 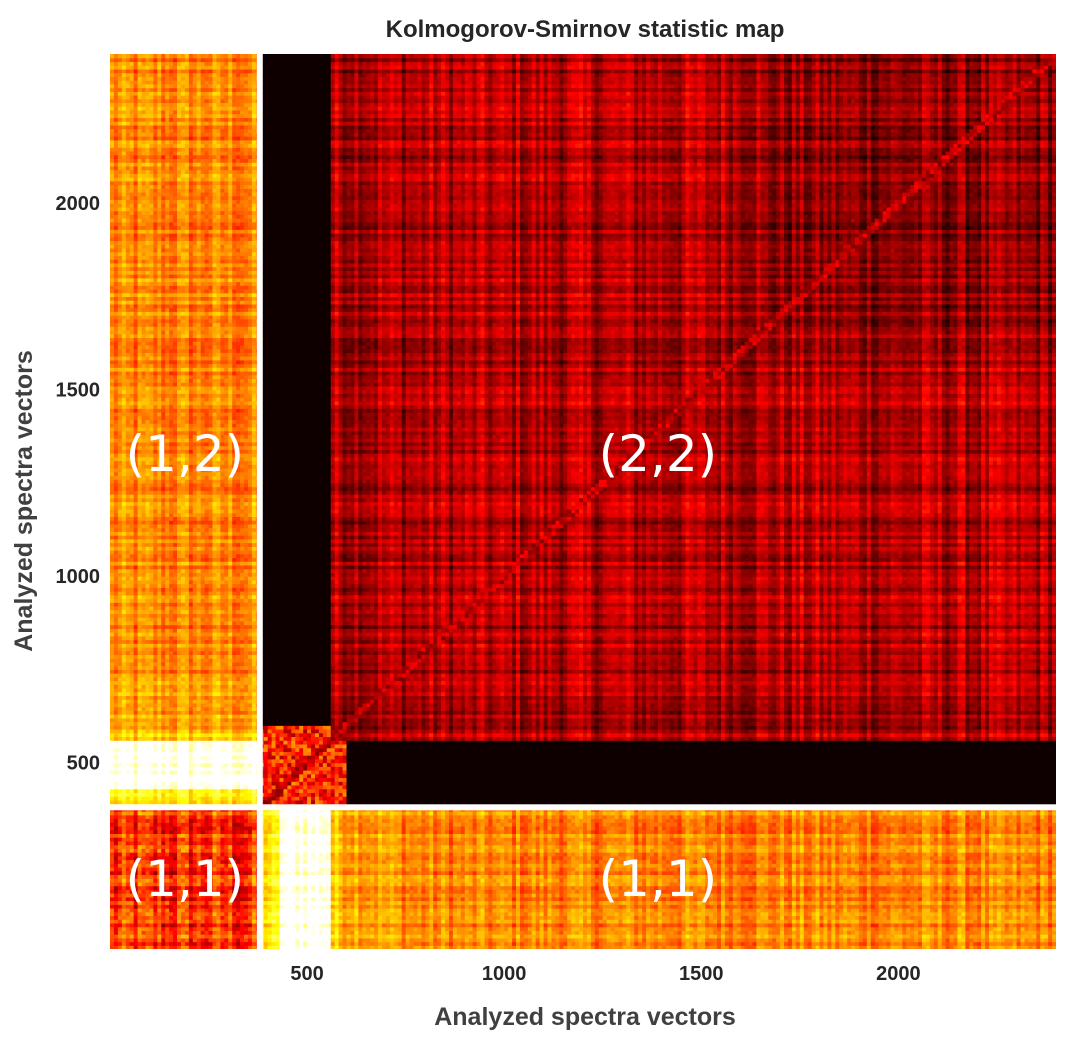 What do you see at coordinates (583, 807) in the screenshot?
I see `horizontal-block-divider` at bounding box center [583, 807].